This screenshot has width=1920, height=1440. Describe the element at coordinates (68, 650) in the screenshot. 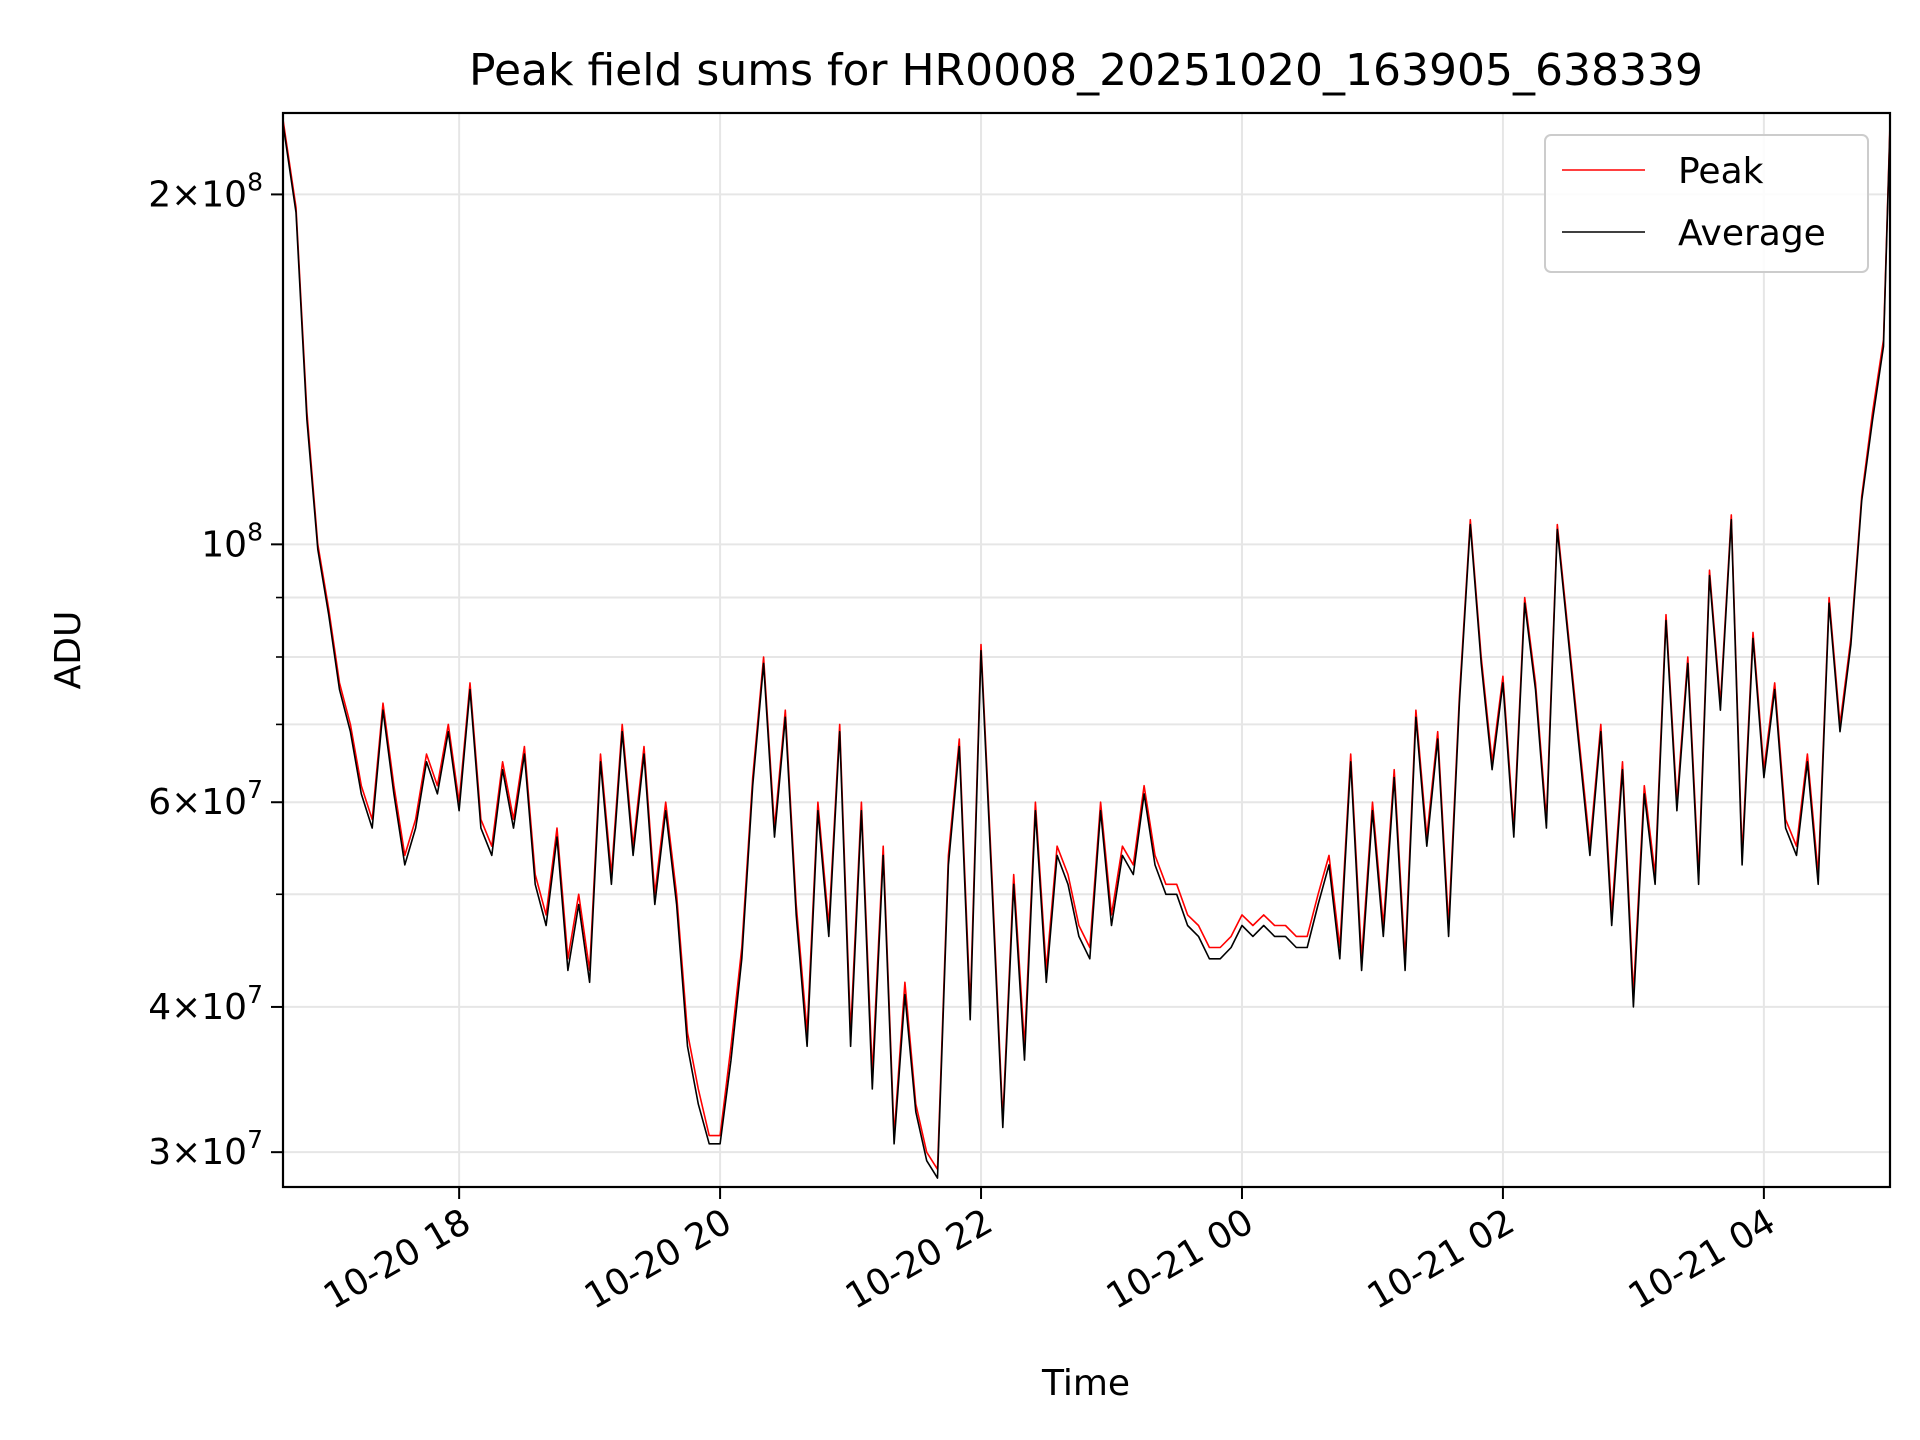

I see `y-axis-label: ADU` at that location.